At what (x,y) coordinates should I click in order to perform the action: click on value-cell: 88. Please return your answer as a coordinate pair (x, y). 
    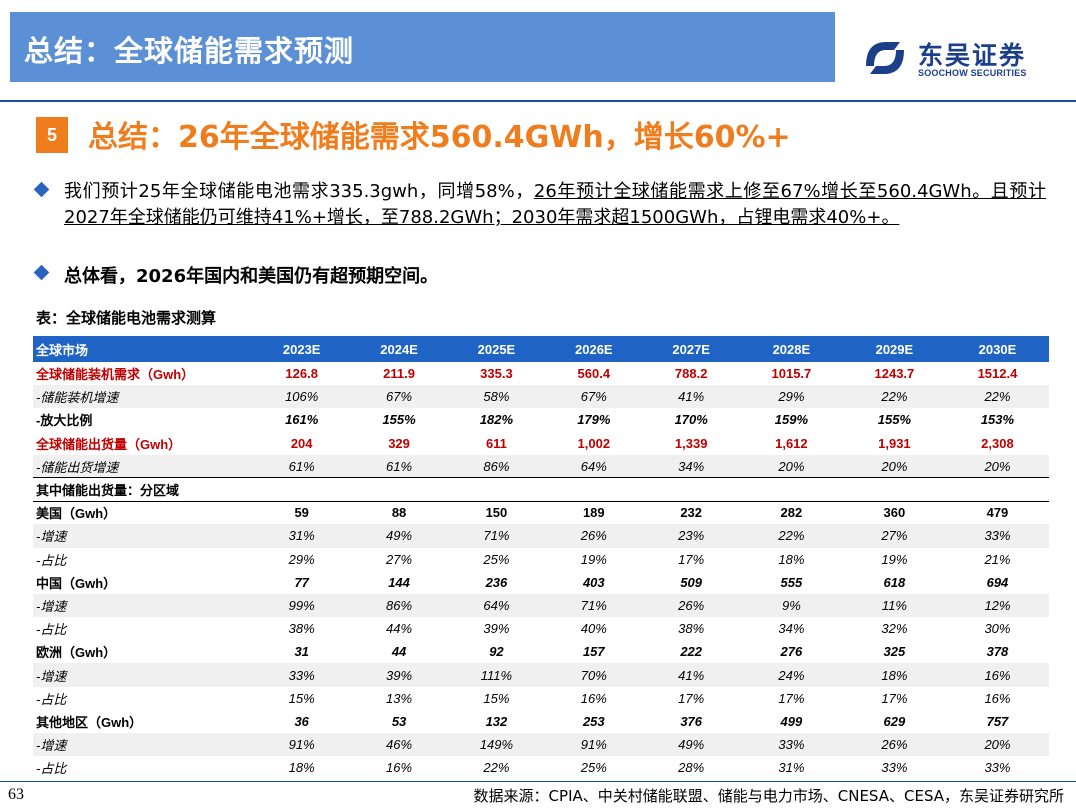
    Looking at the image, I should click on (399, 512).